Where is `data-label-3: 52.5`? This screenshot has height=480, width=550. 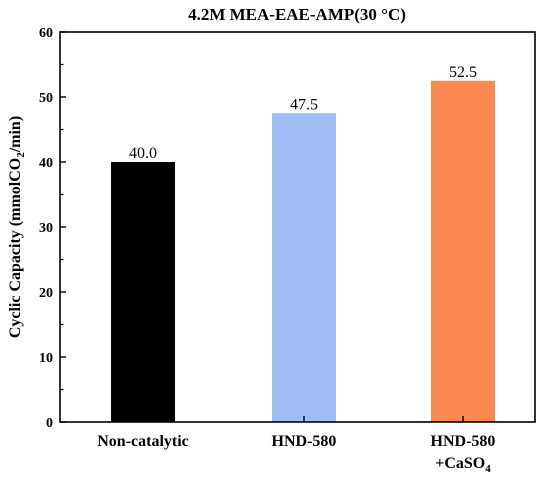
data-label-3: 52.5 is located at coordinates (463, 72).